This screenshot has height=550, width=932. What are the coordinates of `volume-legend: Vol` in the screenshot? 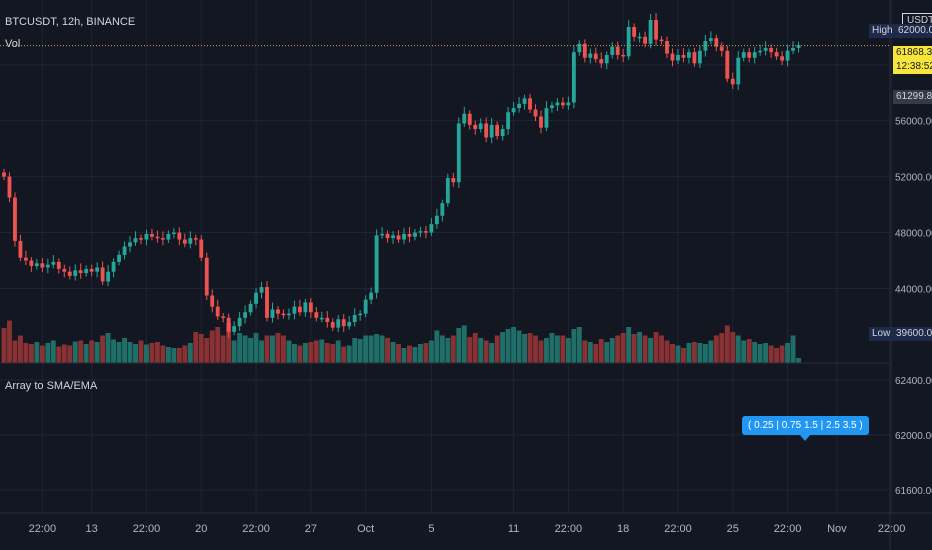 It's located at (13, 44).